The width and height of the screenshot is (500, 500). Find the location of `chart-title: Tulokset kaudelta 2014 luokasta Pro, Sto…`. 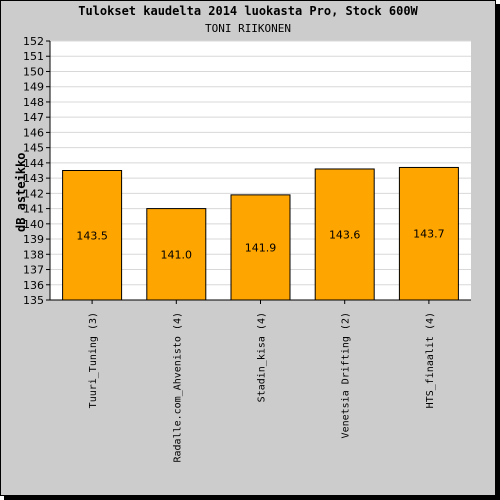

chart-title: Tulokset kaudelta 2014 luokasta Pro, Sto… is located at coordinates (248, 11).